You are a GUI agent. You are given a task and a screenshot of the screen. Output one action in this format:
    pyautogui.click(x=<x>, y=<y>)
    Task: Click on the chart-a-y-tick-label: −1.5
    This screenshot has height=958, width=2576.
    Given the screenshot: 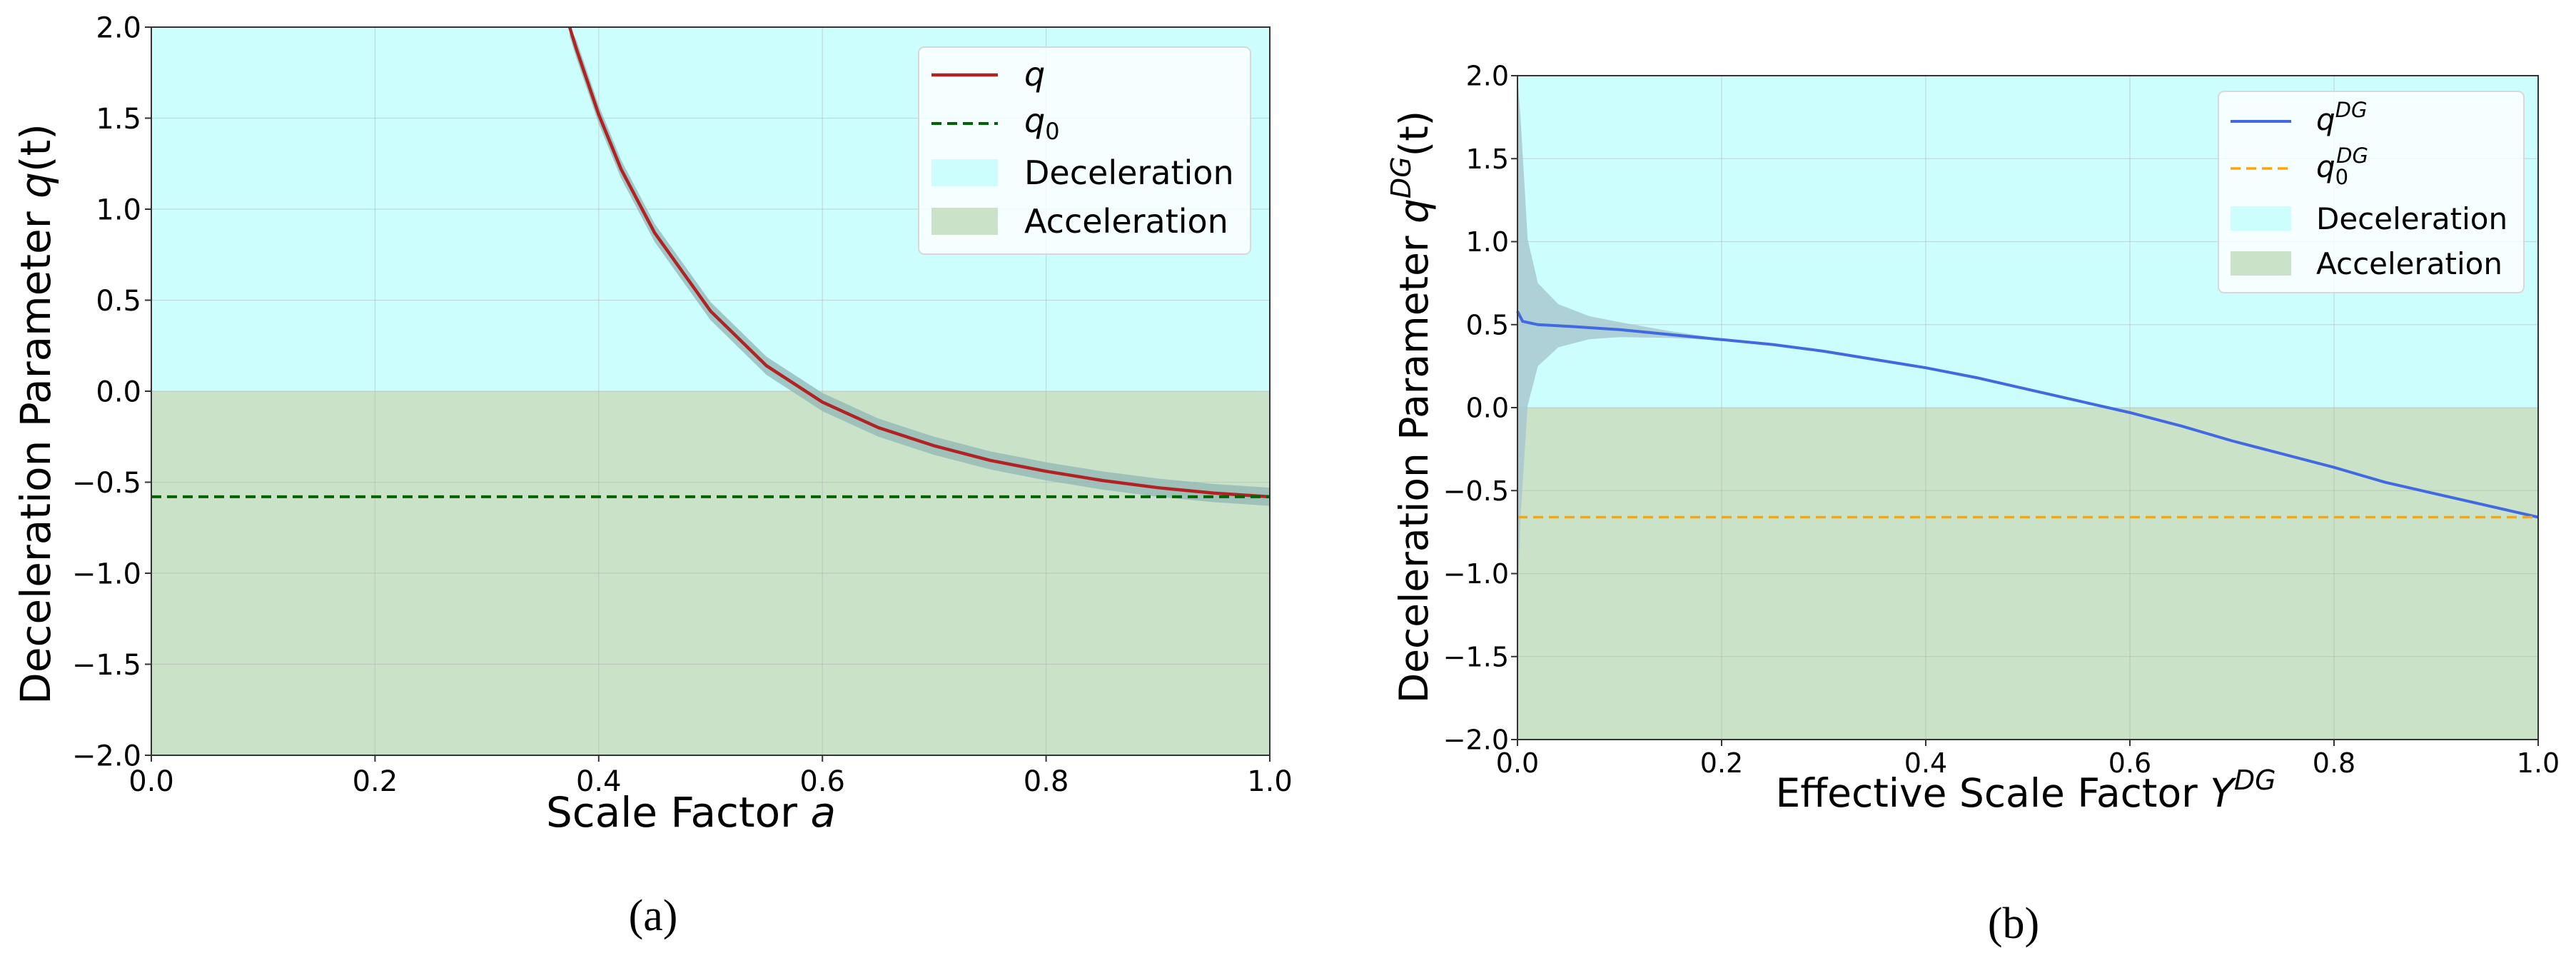 What is the action you would take?
    pyautogui.click(x=106, y=665)
    